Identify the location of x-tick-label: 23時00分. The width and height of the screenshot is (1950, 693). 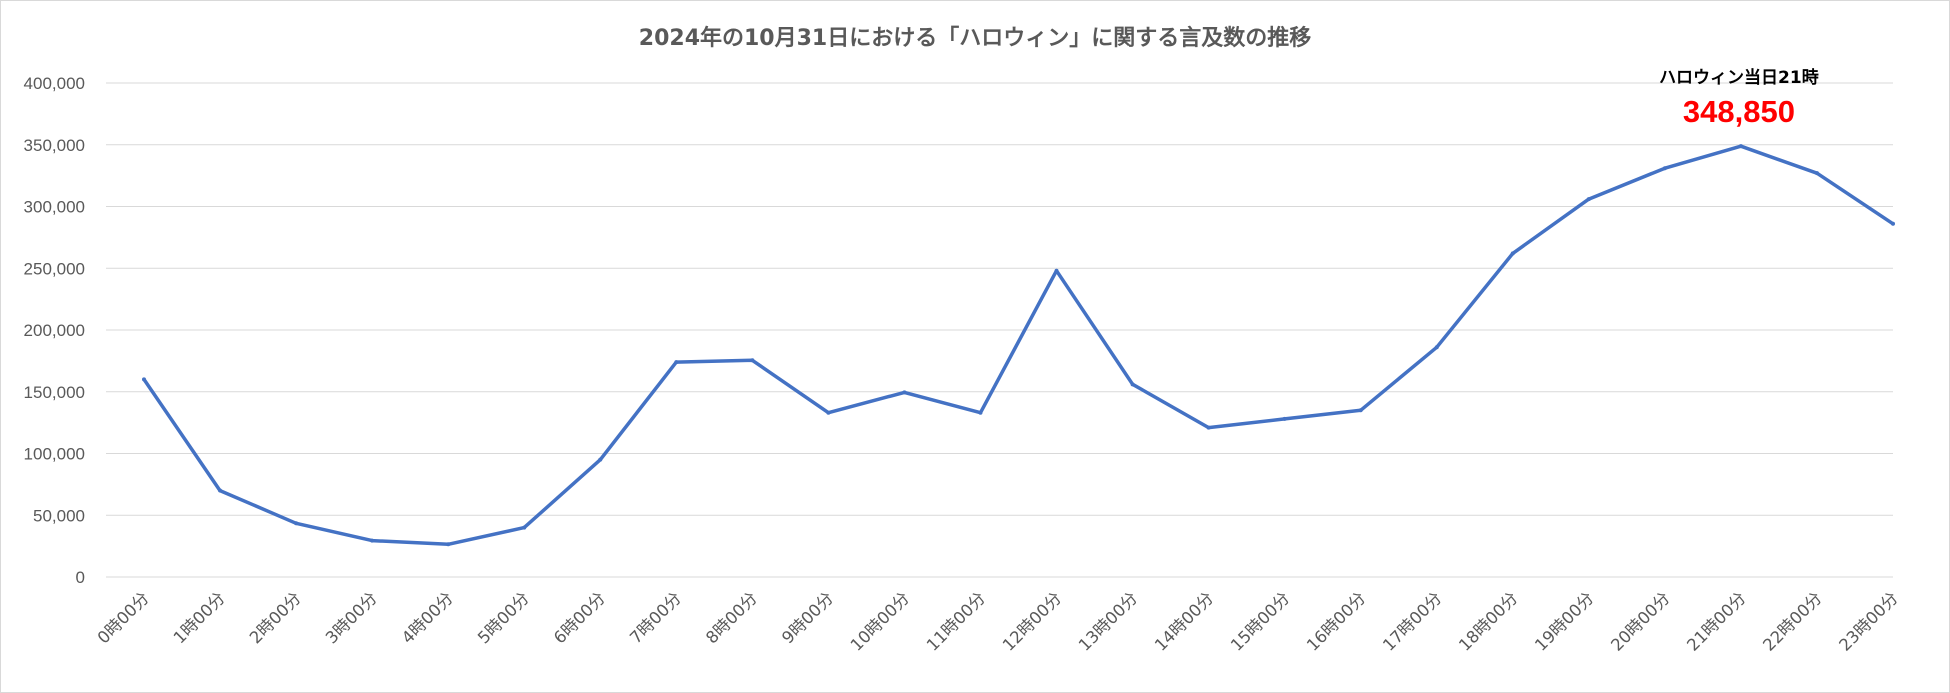
(1868, 621).